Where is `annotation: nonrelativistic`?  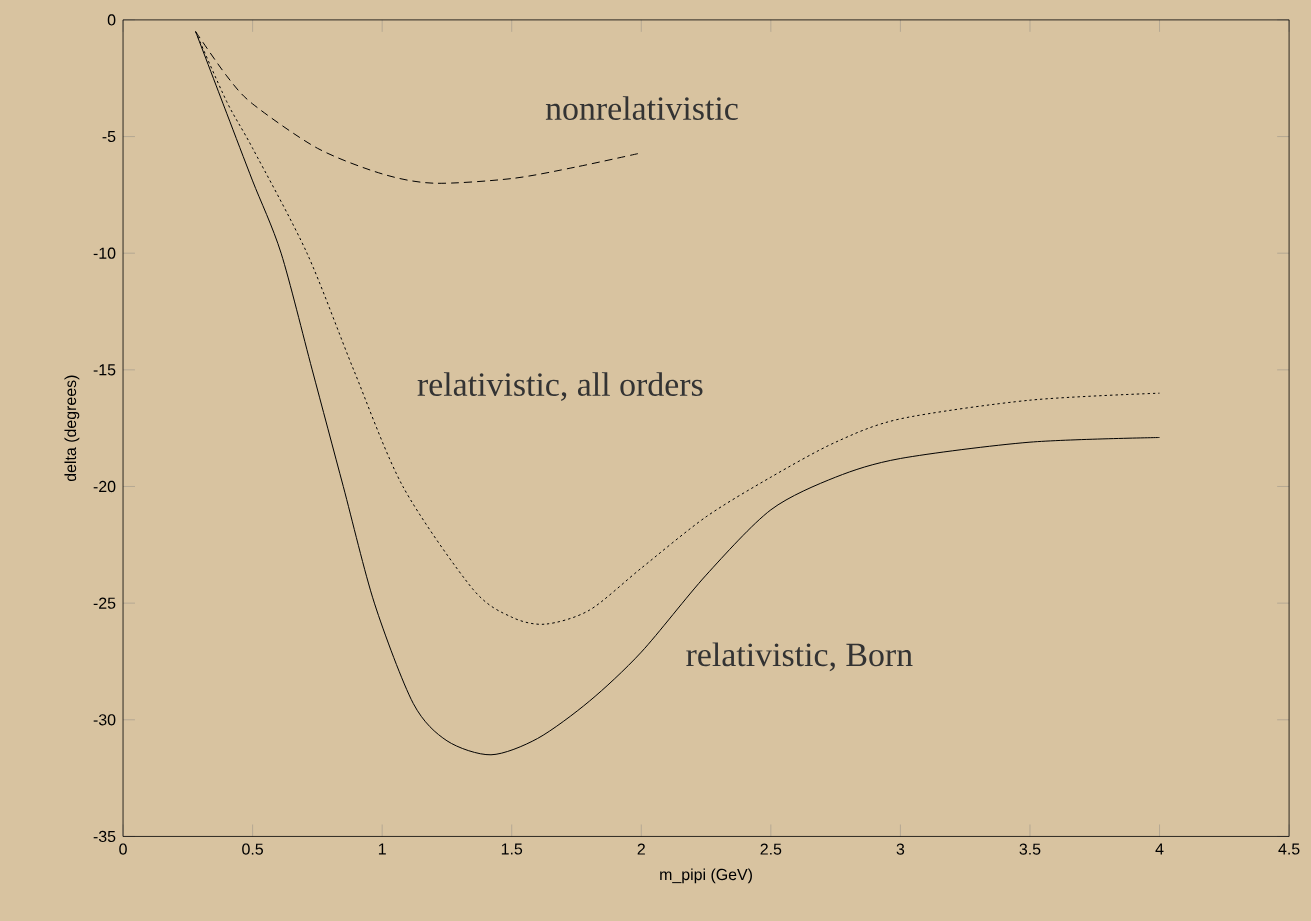 annotation: nonrelativistic is located at coordinates (641, 108).